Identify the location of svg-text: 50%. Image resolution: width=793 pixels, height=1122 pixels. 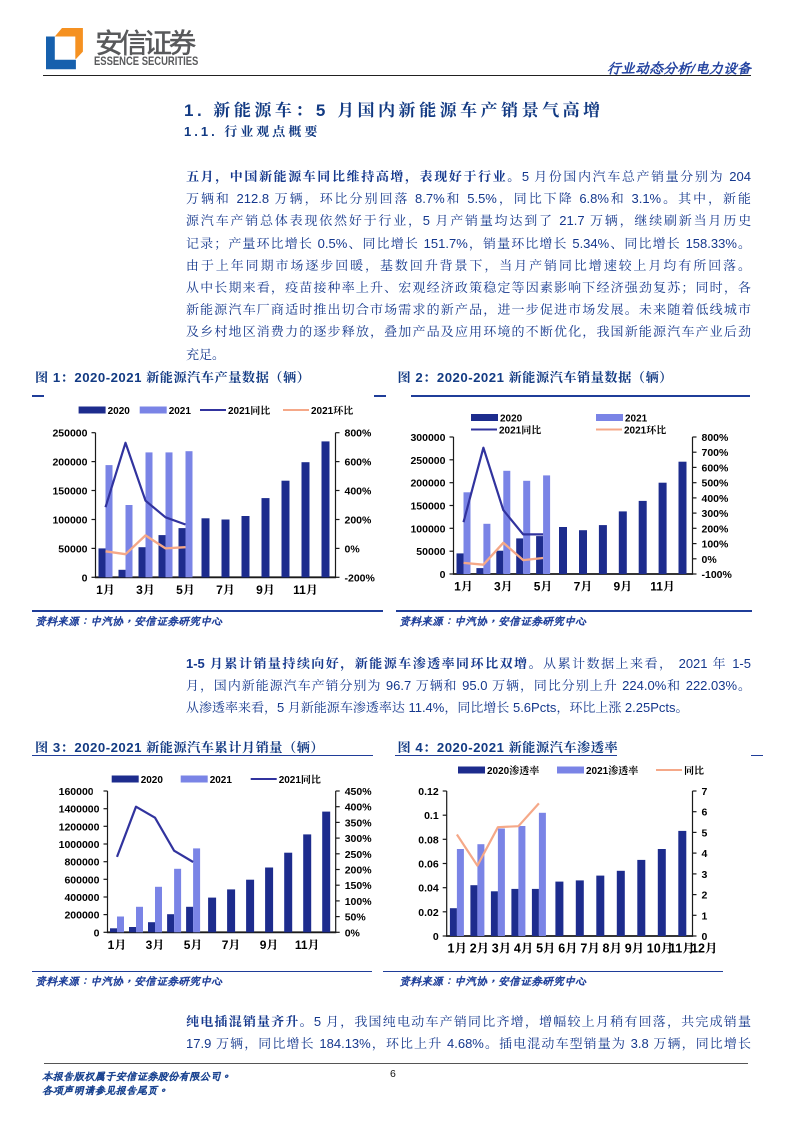
(356, 918).